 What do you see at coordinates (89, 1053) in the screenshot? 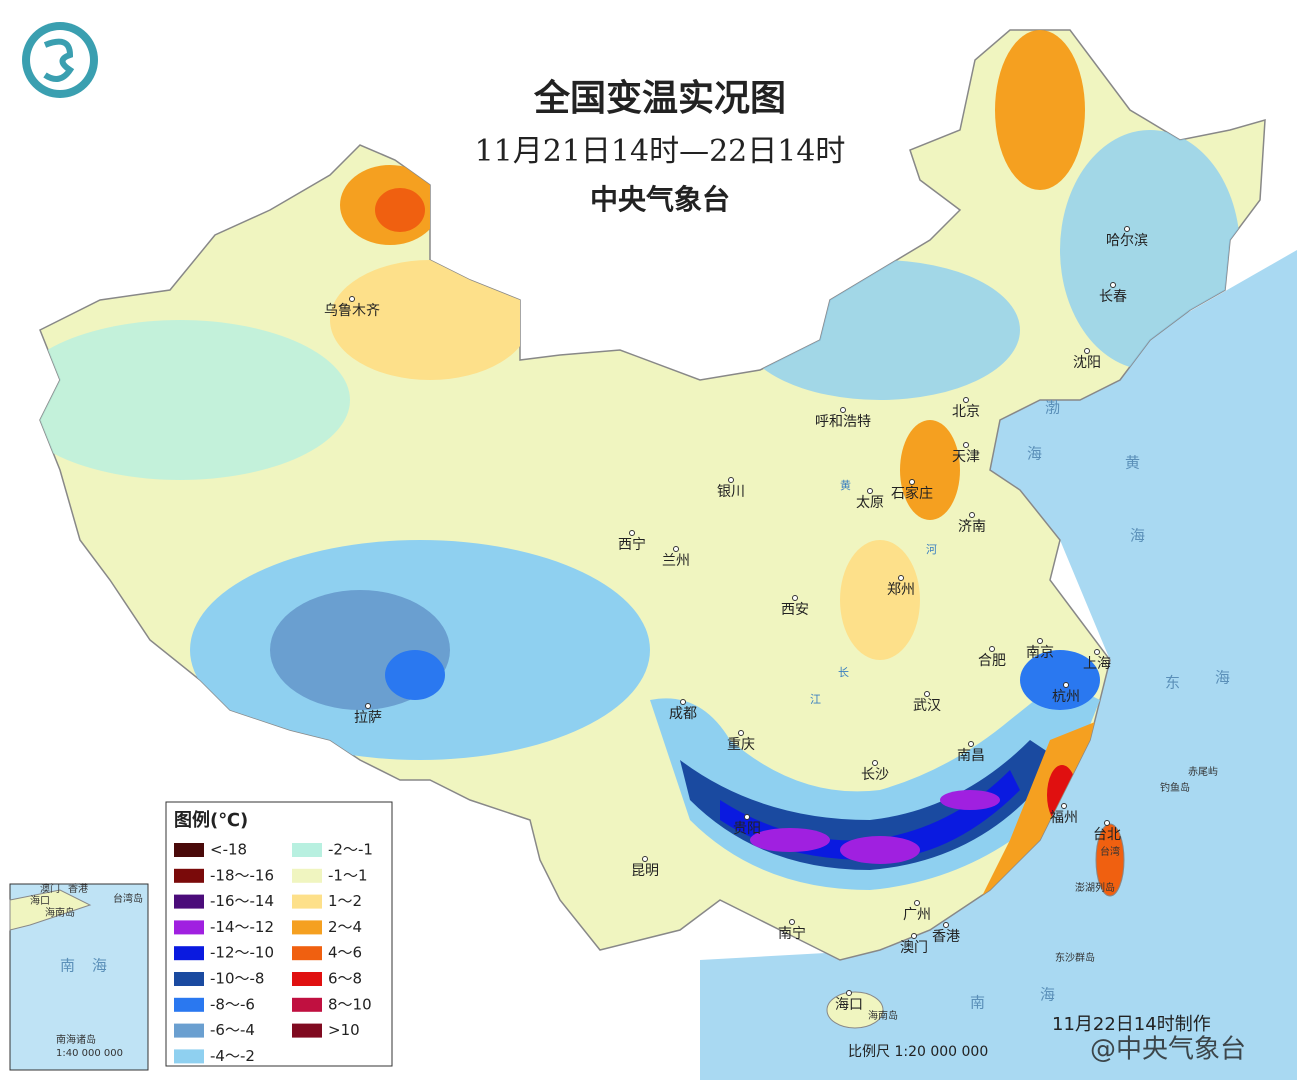
I see `inset-scale: 1:40 000 000` at bounding box center [89, 1053].